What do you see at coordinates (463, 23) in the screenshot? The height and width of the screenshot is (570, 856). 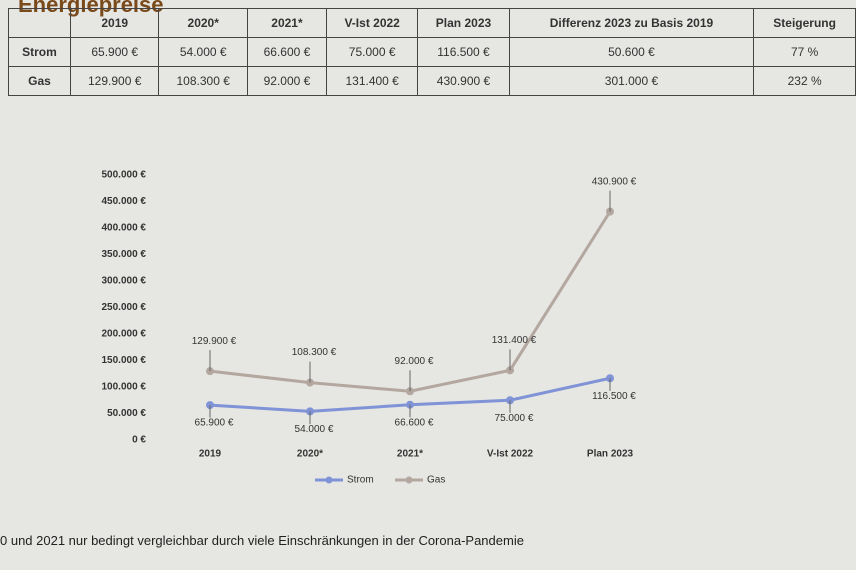 I see `table-header: Plan 2023` at bounding box center [463, 23].